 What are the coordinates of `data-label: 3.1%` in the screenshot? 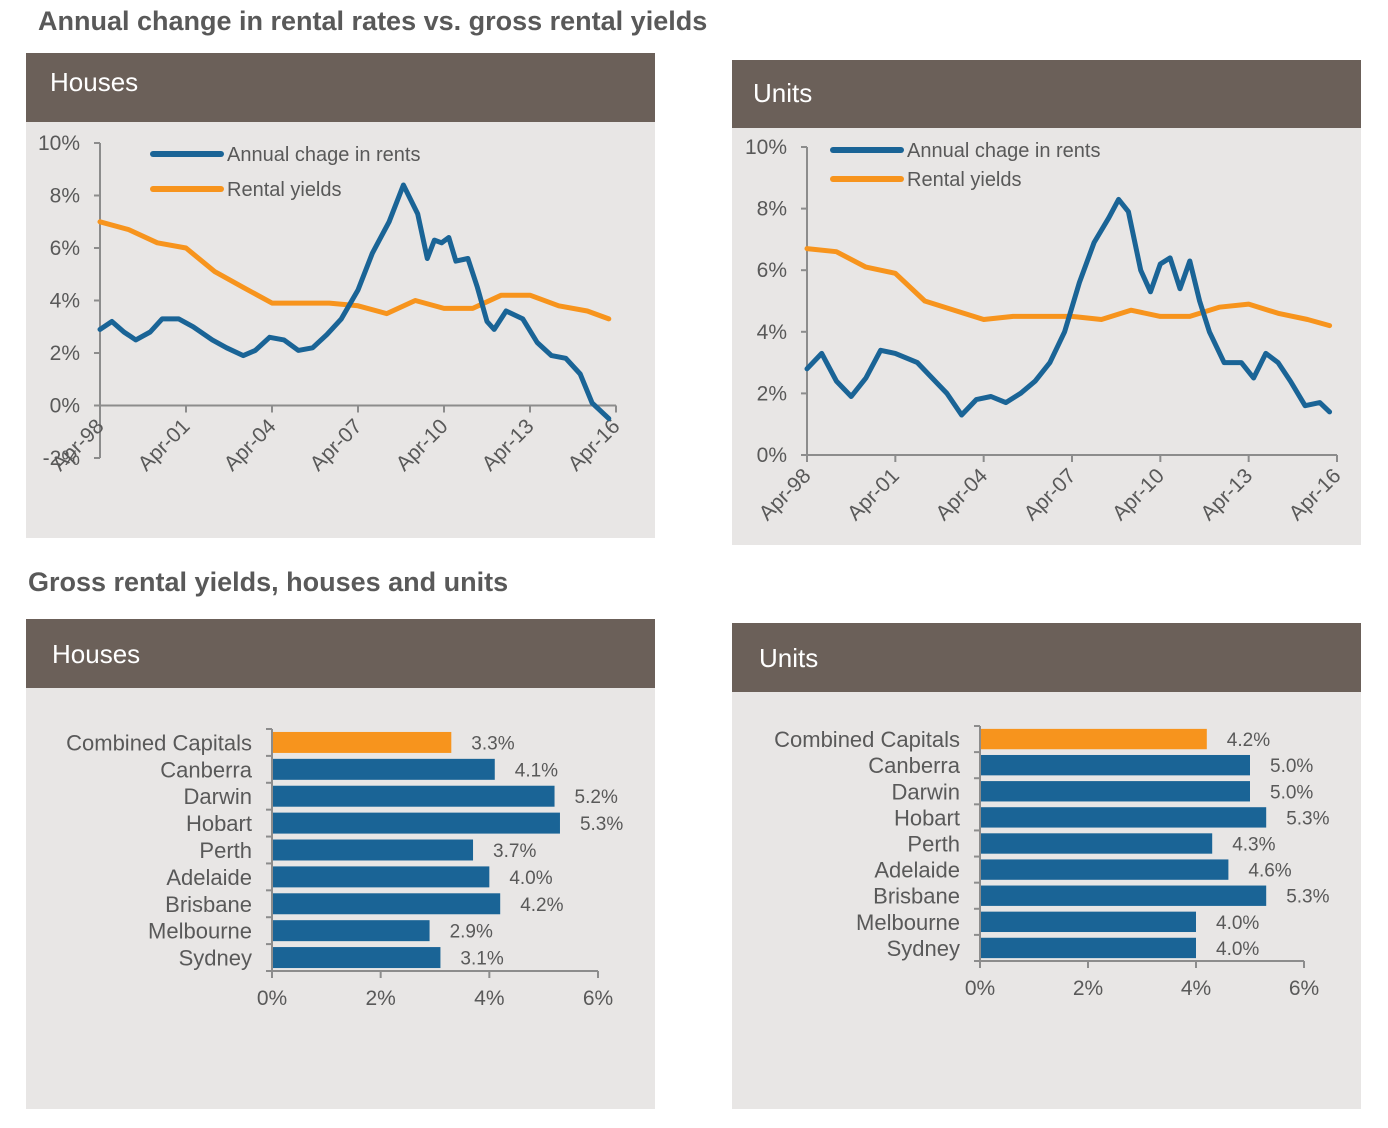 It's located at (481, 959).